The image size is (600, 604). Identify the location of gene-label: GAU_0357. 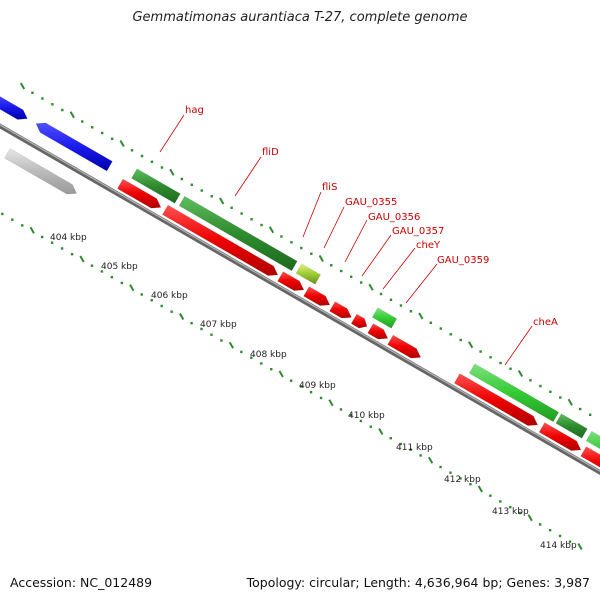
(418, 231).